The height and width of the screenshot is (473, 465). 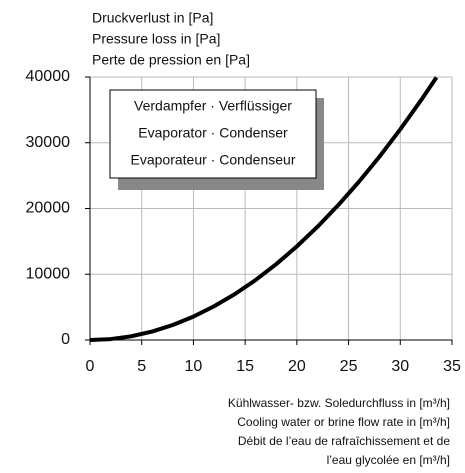 I want to click on x-tick-label: 10, so click(x=194, y=366).